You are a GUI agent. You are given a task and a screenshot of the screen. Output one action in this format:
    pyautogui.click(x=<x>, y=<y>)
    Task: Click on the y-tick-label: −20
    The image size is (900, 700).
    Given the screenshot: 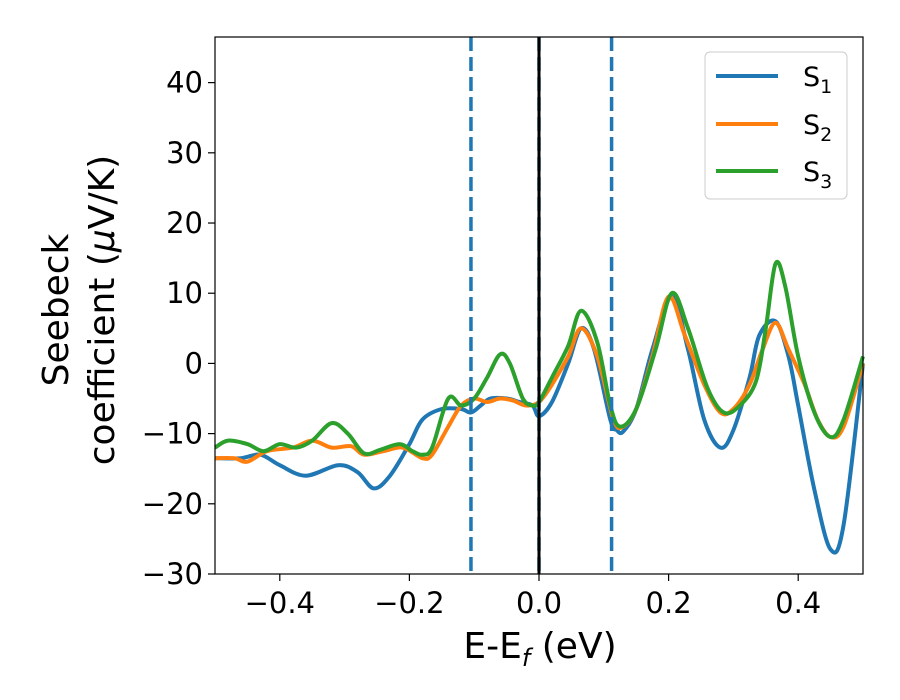 What is the action you would take?
    pyautogui.click(x=172, y=504)
    